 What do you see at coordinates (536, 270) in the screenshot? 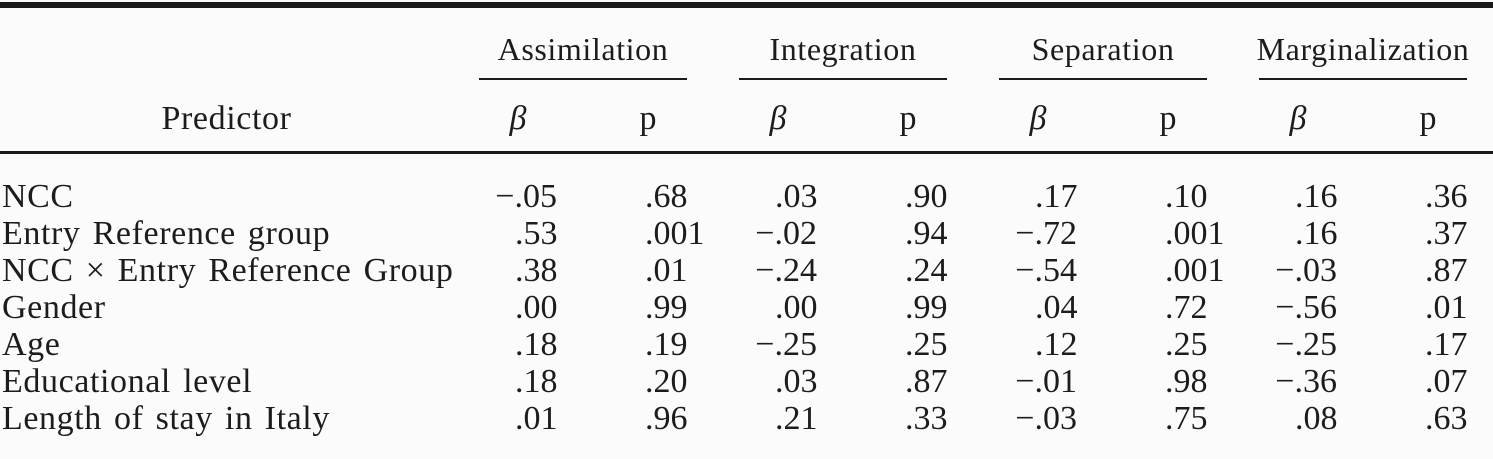
I see `assimilation-beta-value: .38` at bounding box center [536, 270].